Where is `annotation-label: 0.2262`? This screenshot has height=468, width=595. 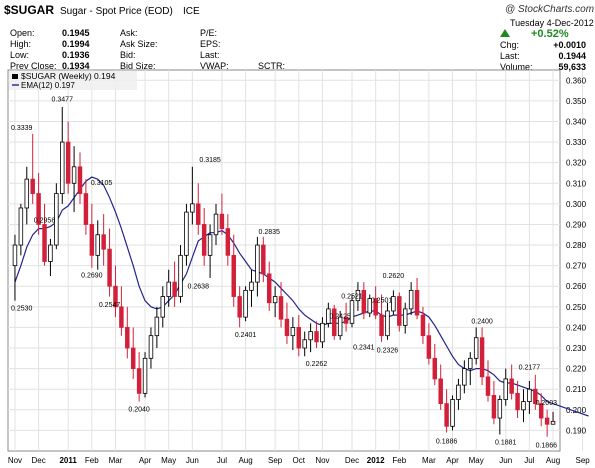
annotation-label: 0.2262 is located at coordinates (317, 364).